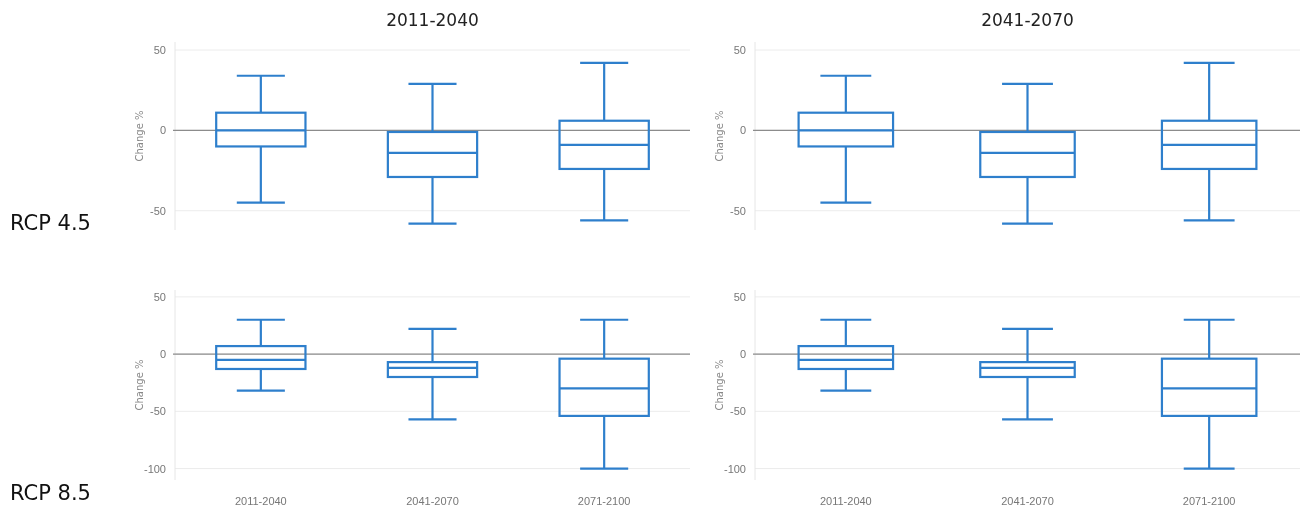 This screenshot has height=520, width=1306. What do you see at coordinates (1027, 20) in the screenshot?
I see `chart-title: 2041-2070` at bounding box center [1027, 20].